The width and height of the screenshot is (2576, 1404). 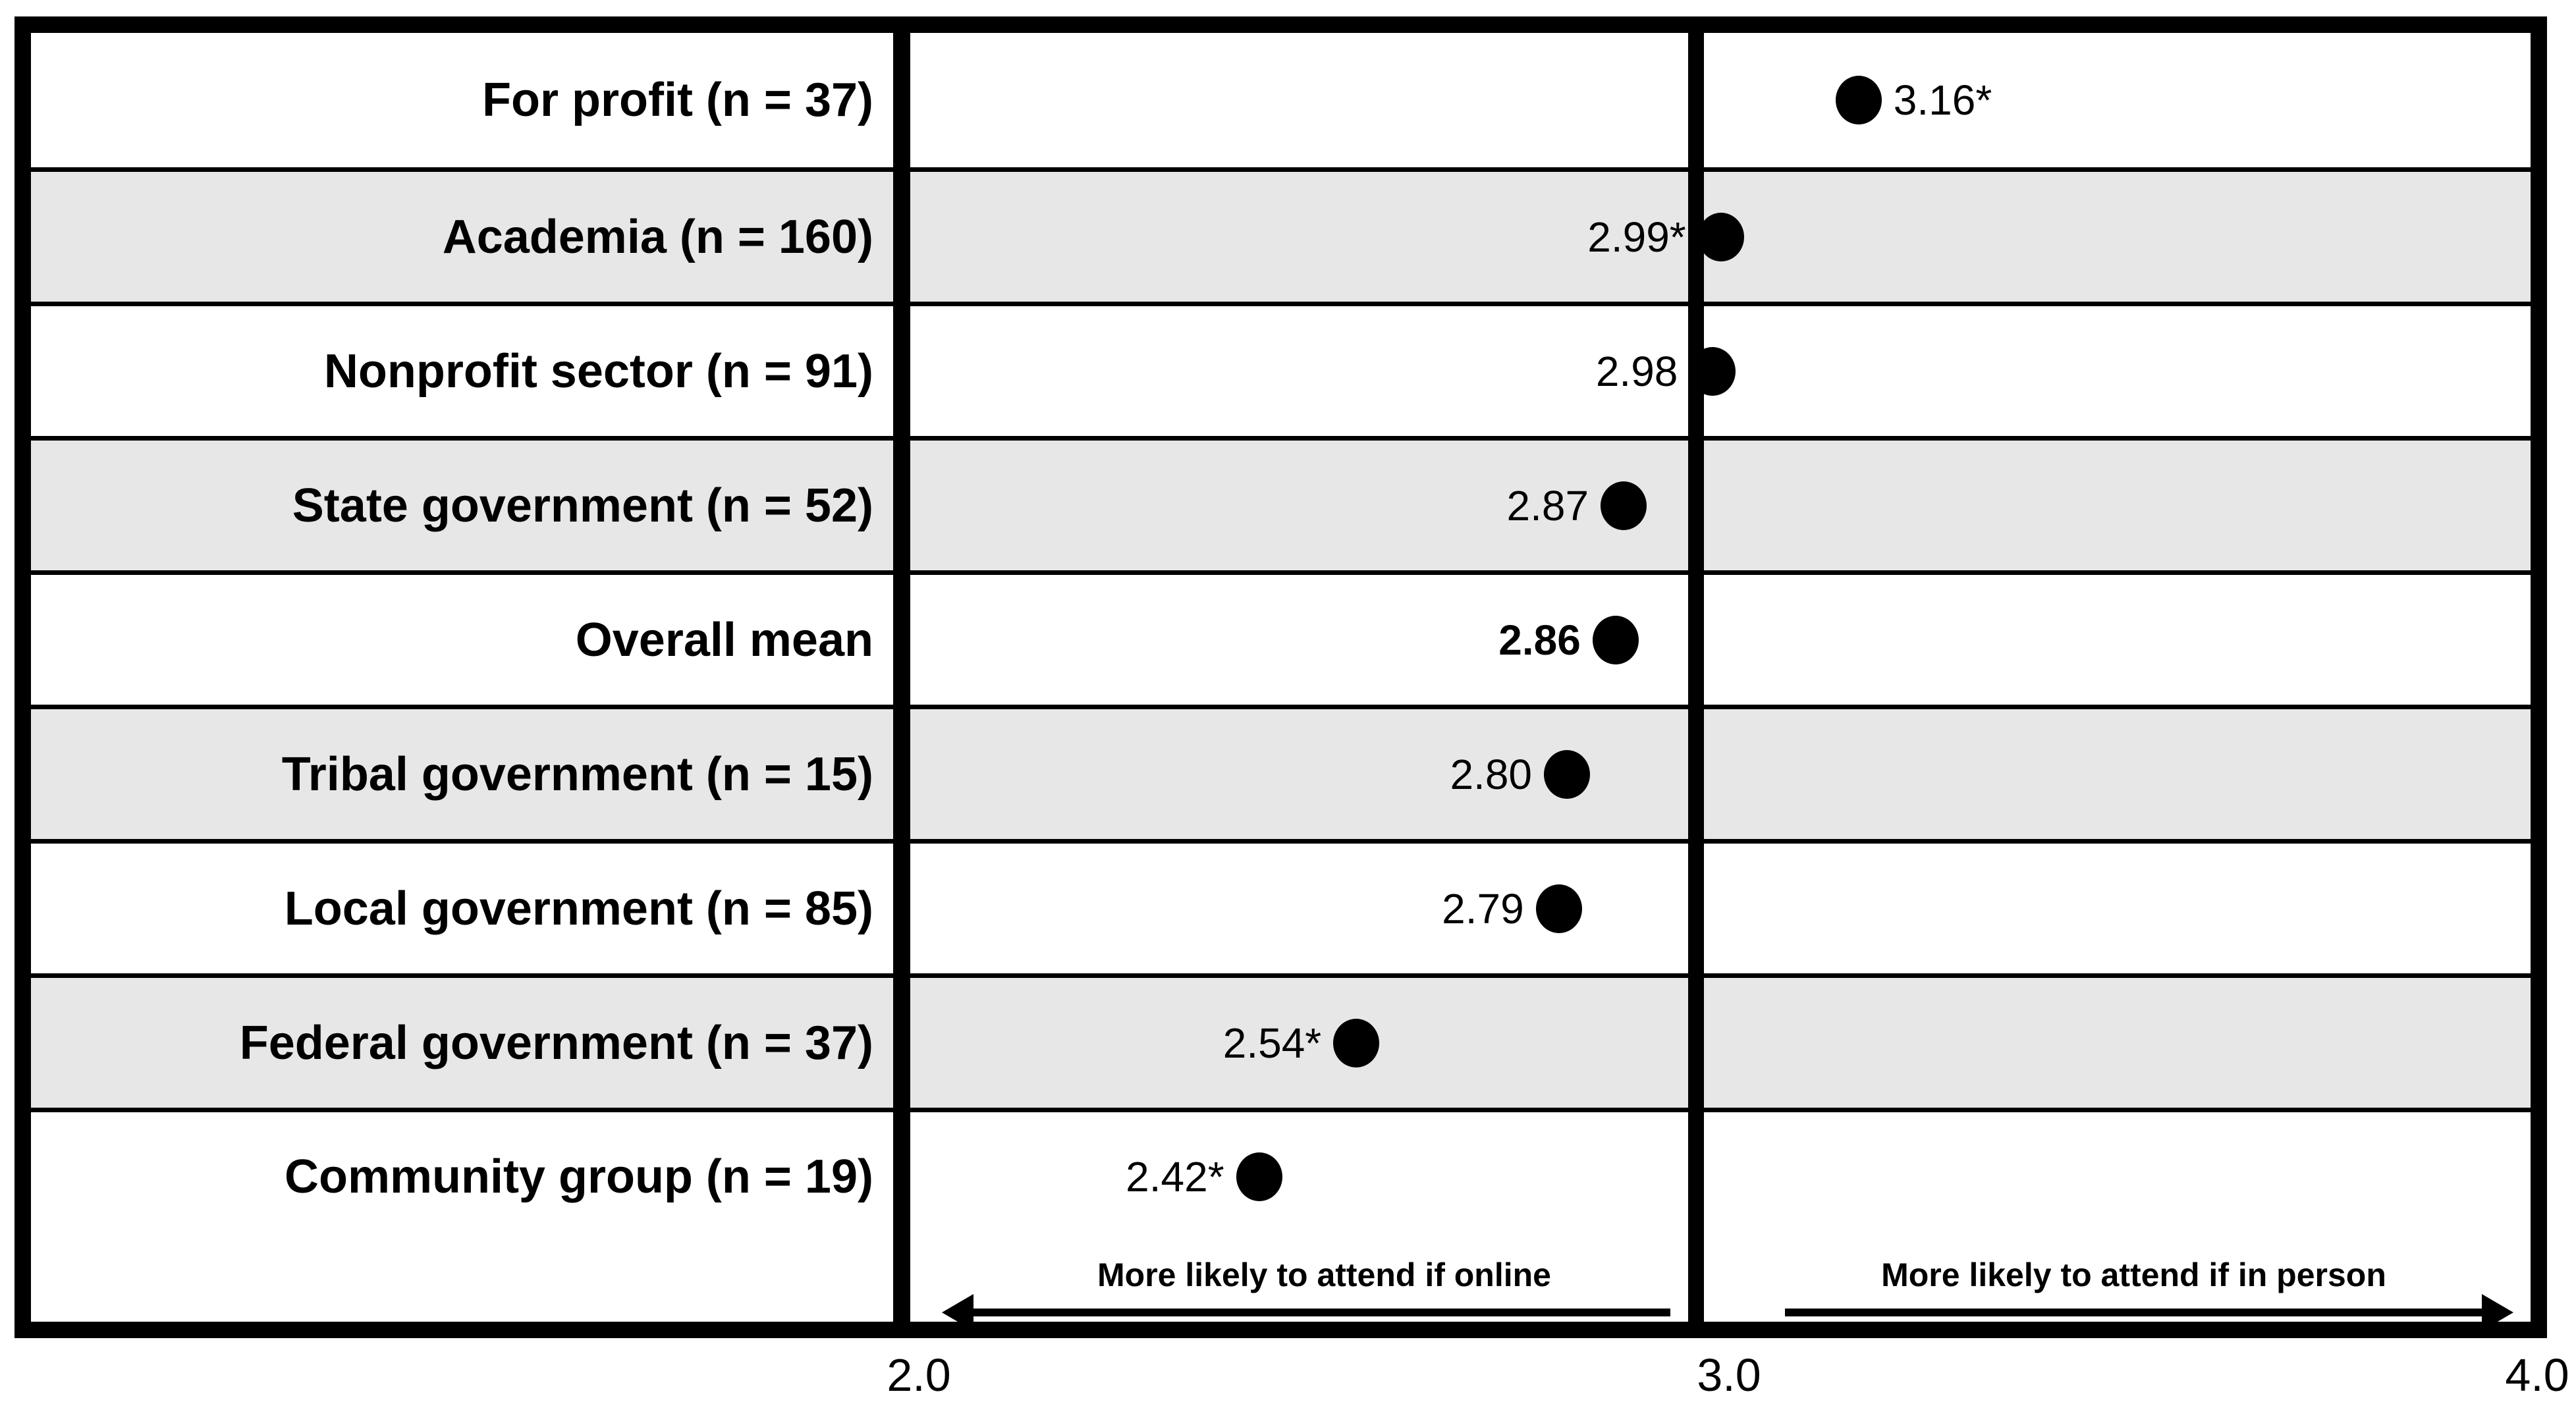 I want to click on category-label: State government (n = 52), so click(x=582, y=506).